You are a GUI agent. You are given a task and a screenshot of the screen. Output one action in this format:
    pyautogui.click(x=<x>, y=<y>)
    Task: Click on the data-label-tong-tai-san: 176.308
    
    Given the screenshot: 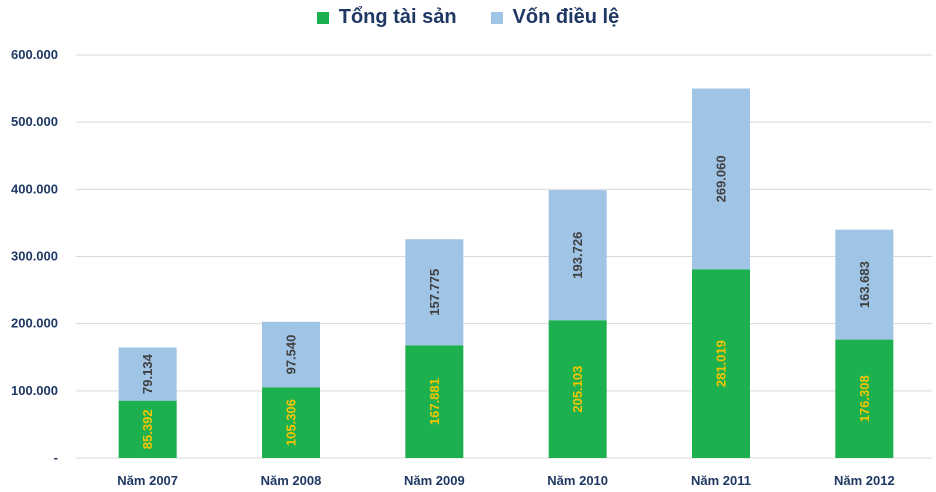 What is the action you would take?
    pyautogui.click(x=864, y=398)
    